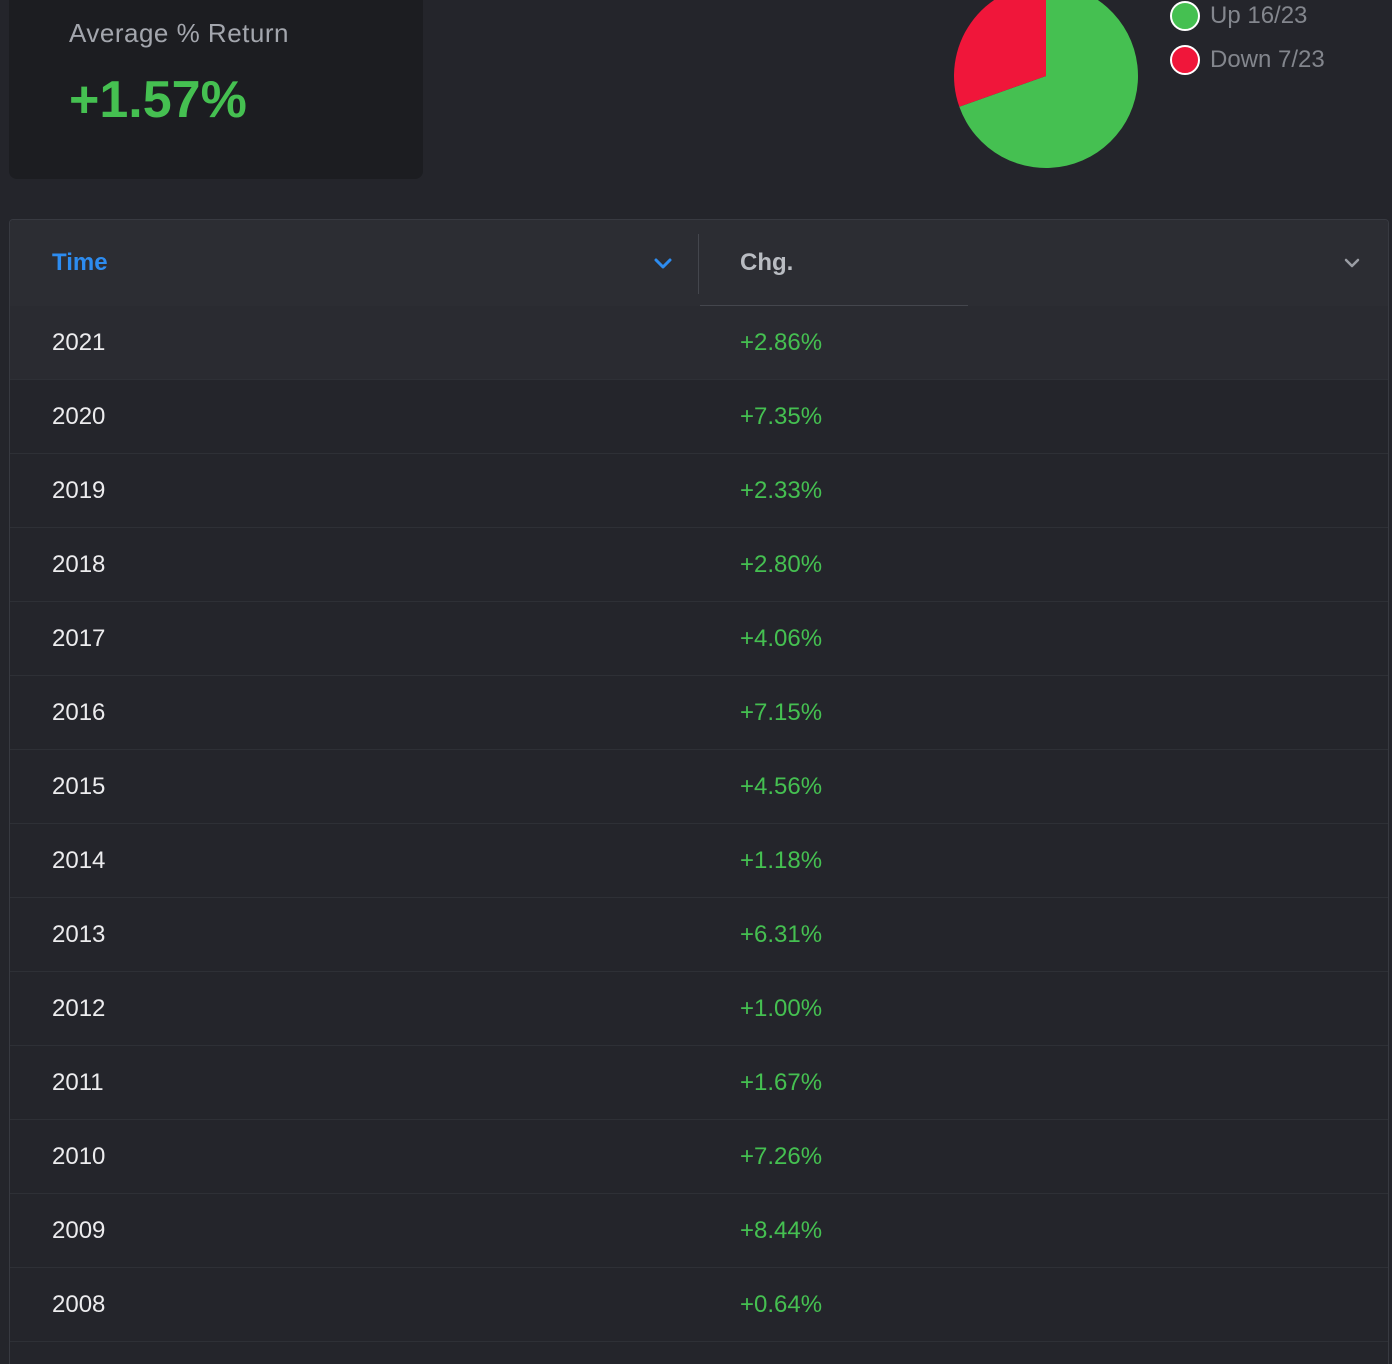 Image resolution: width=1392 pixels, height=1364 pixels. I want to click on table-row: 2016 +7.15%, so click(699, 713).